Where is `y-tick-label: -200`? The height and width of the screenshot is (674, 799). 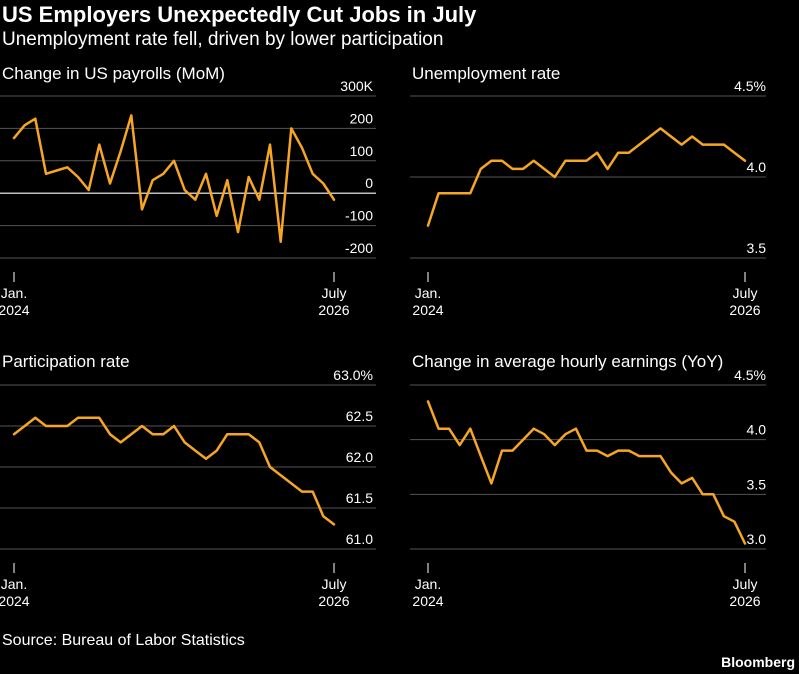 y-tick-label: -200 is located at coordinates (359, 248).